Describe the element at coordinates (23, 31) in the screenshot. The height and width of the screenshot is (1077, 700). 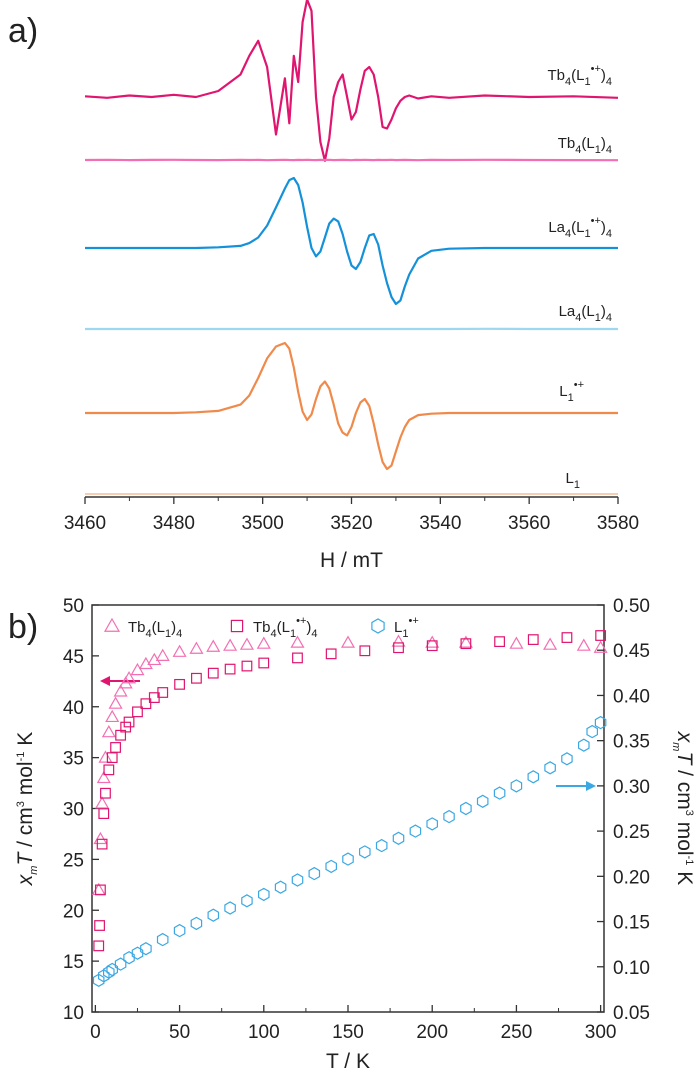
I see `panel-a-label: a)` at that location.